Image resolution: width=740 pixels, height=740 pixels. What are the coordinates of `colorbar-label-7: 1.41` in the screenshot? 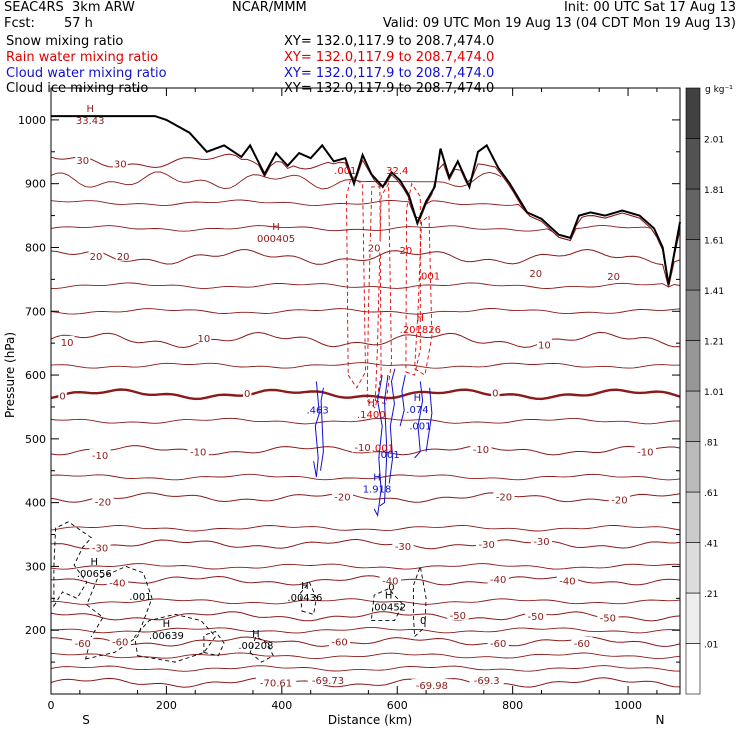 It's located at (714, 292).